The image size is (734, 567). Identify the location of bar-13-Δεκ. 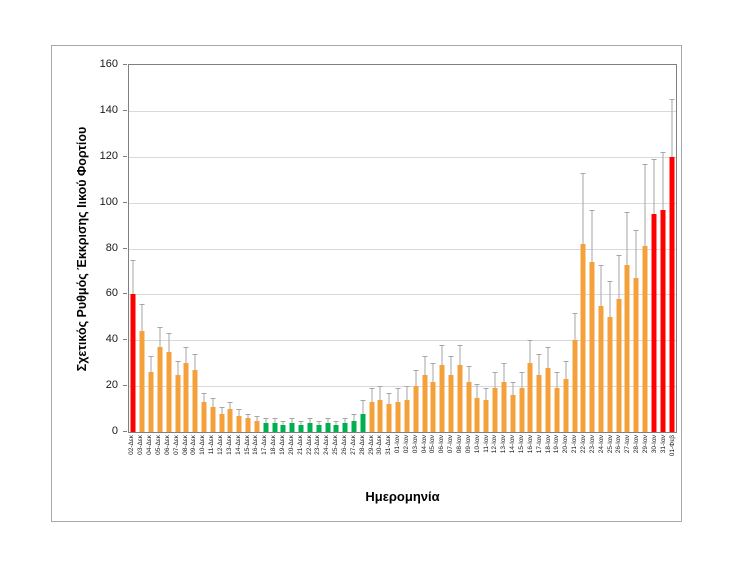
(230, 420).